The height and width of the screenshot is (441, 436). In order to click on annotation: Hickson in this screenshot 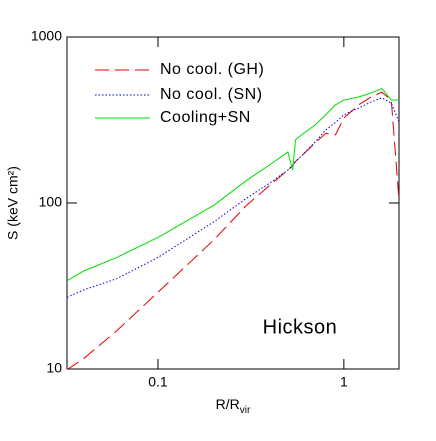, I will do `click(300, 327)`.